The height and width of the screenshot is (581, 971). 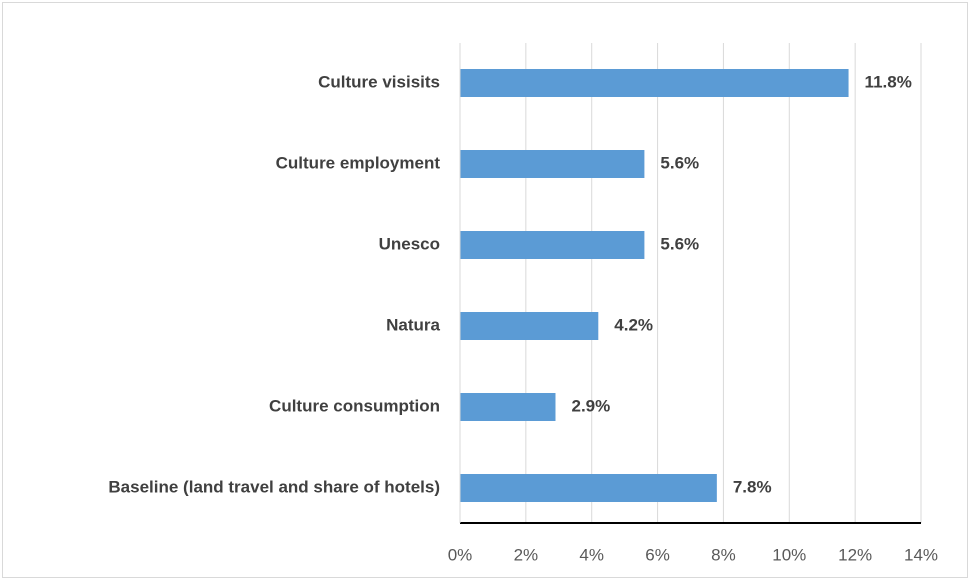 I want to click on category-label: Culture employment, so click(x=358, y=162).